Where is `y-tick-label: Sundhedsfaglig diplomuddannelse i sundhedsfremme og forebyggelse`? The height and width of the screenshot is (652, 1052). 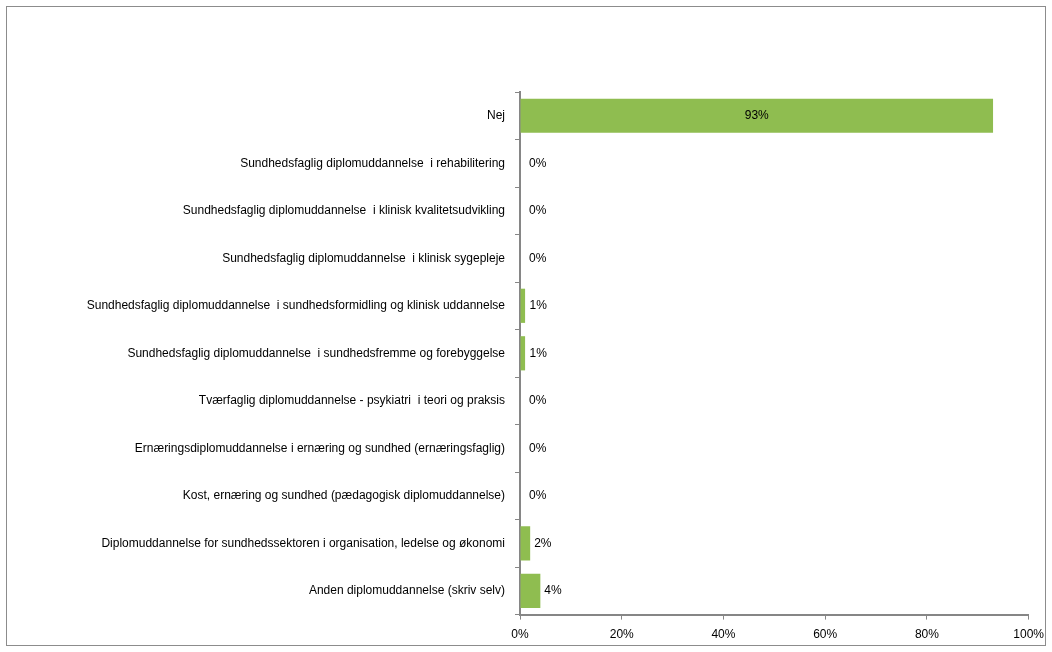
y-tick-label: Sundhedsfaglig diplomuddannelse i sundhedsfremme og forebyggelse is located at coordinates (316, 352).